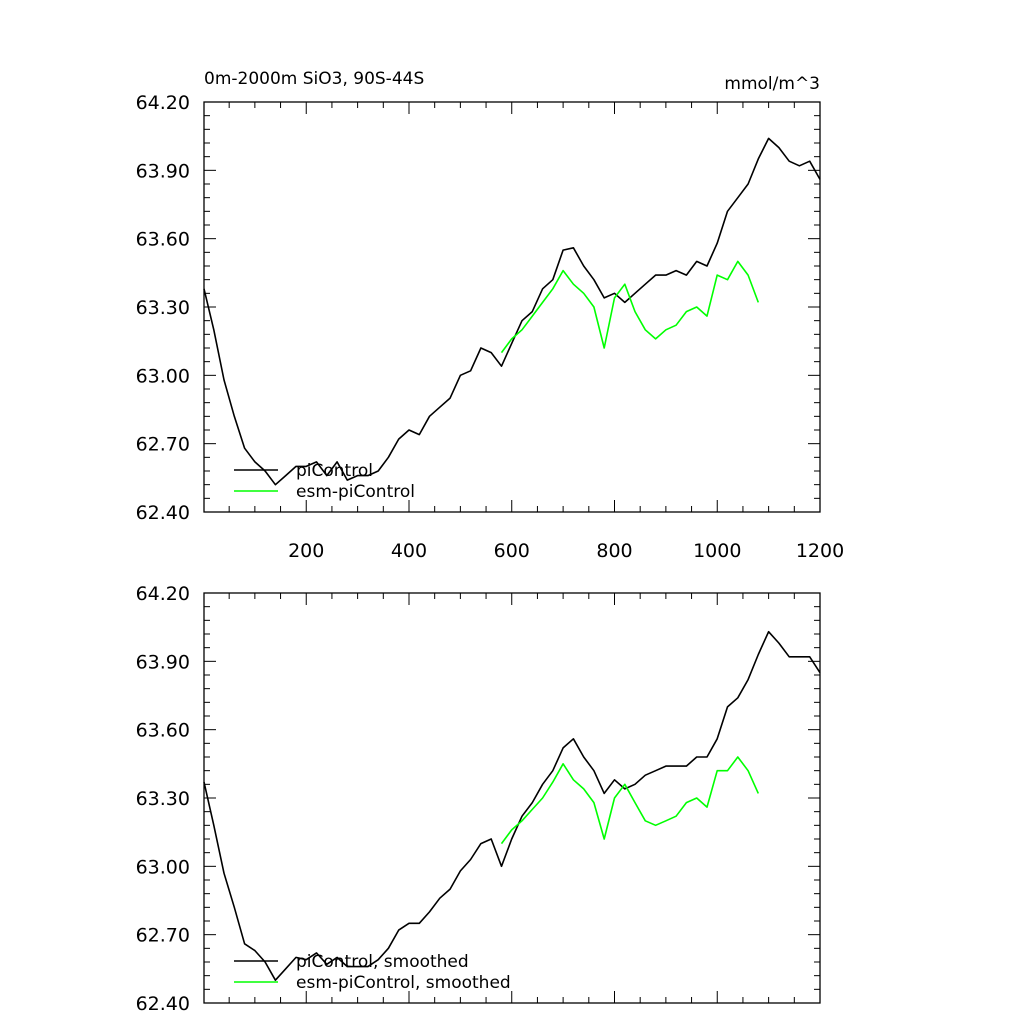 The width and height of the screenshot is (1024, 1024). What do you see at coordinates (409, 551) in the screenshot?
I see `x-tick-label: 400` at bounding box center [409, 551].